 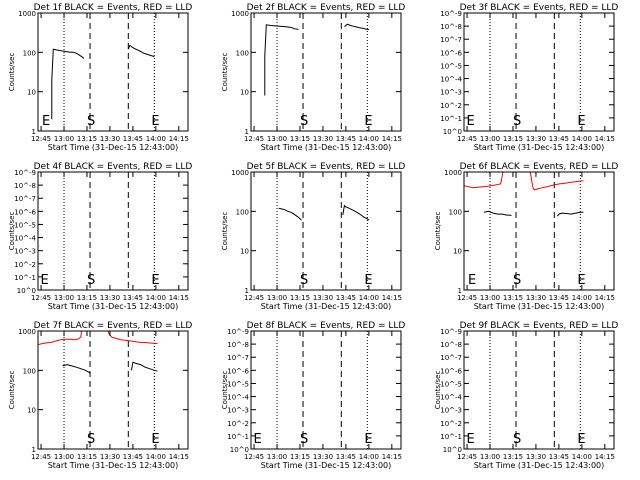 What do you see at coordinates (25, 173) in the screenshot?
I see `y-tick-label: 10^-9` at bounding box center [25, 173].